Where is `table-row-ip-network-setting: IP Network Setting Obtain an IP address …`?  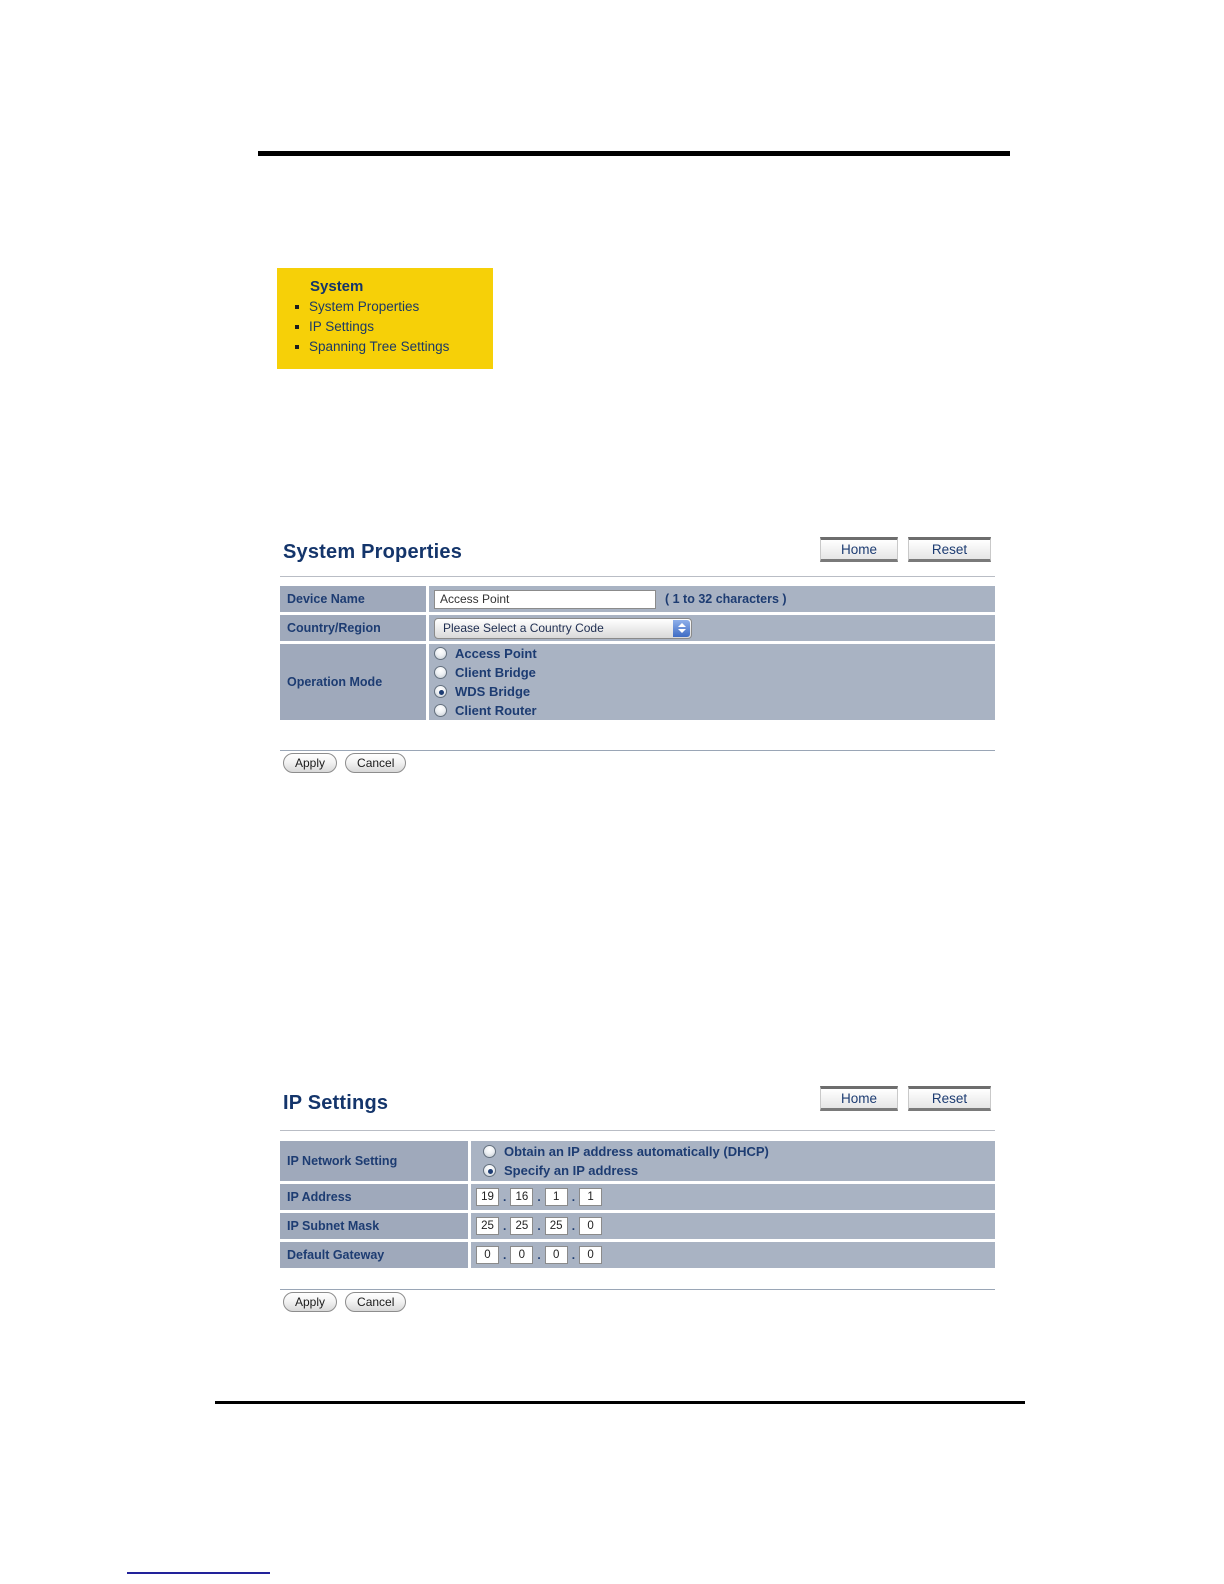 table-row-ip-network-setting: IP Network Setting Obtain an IP address … is located at coordinates (637, 1161).